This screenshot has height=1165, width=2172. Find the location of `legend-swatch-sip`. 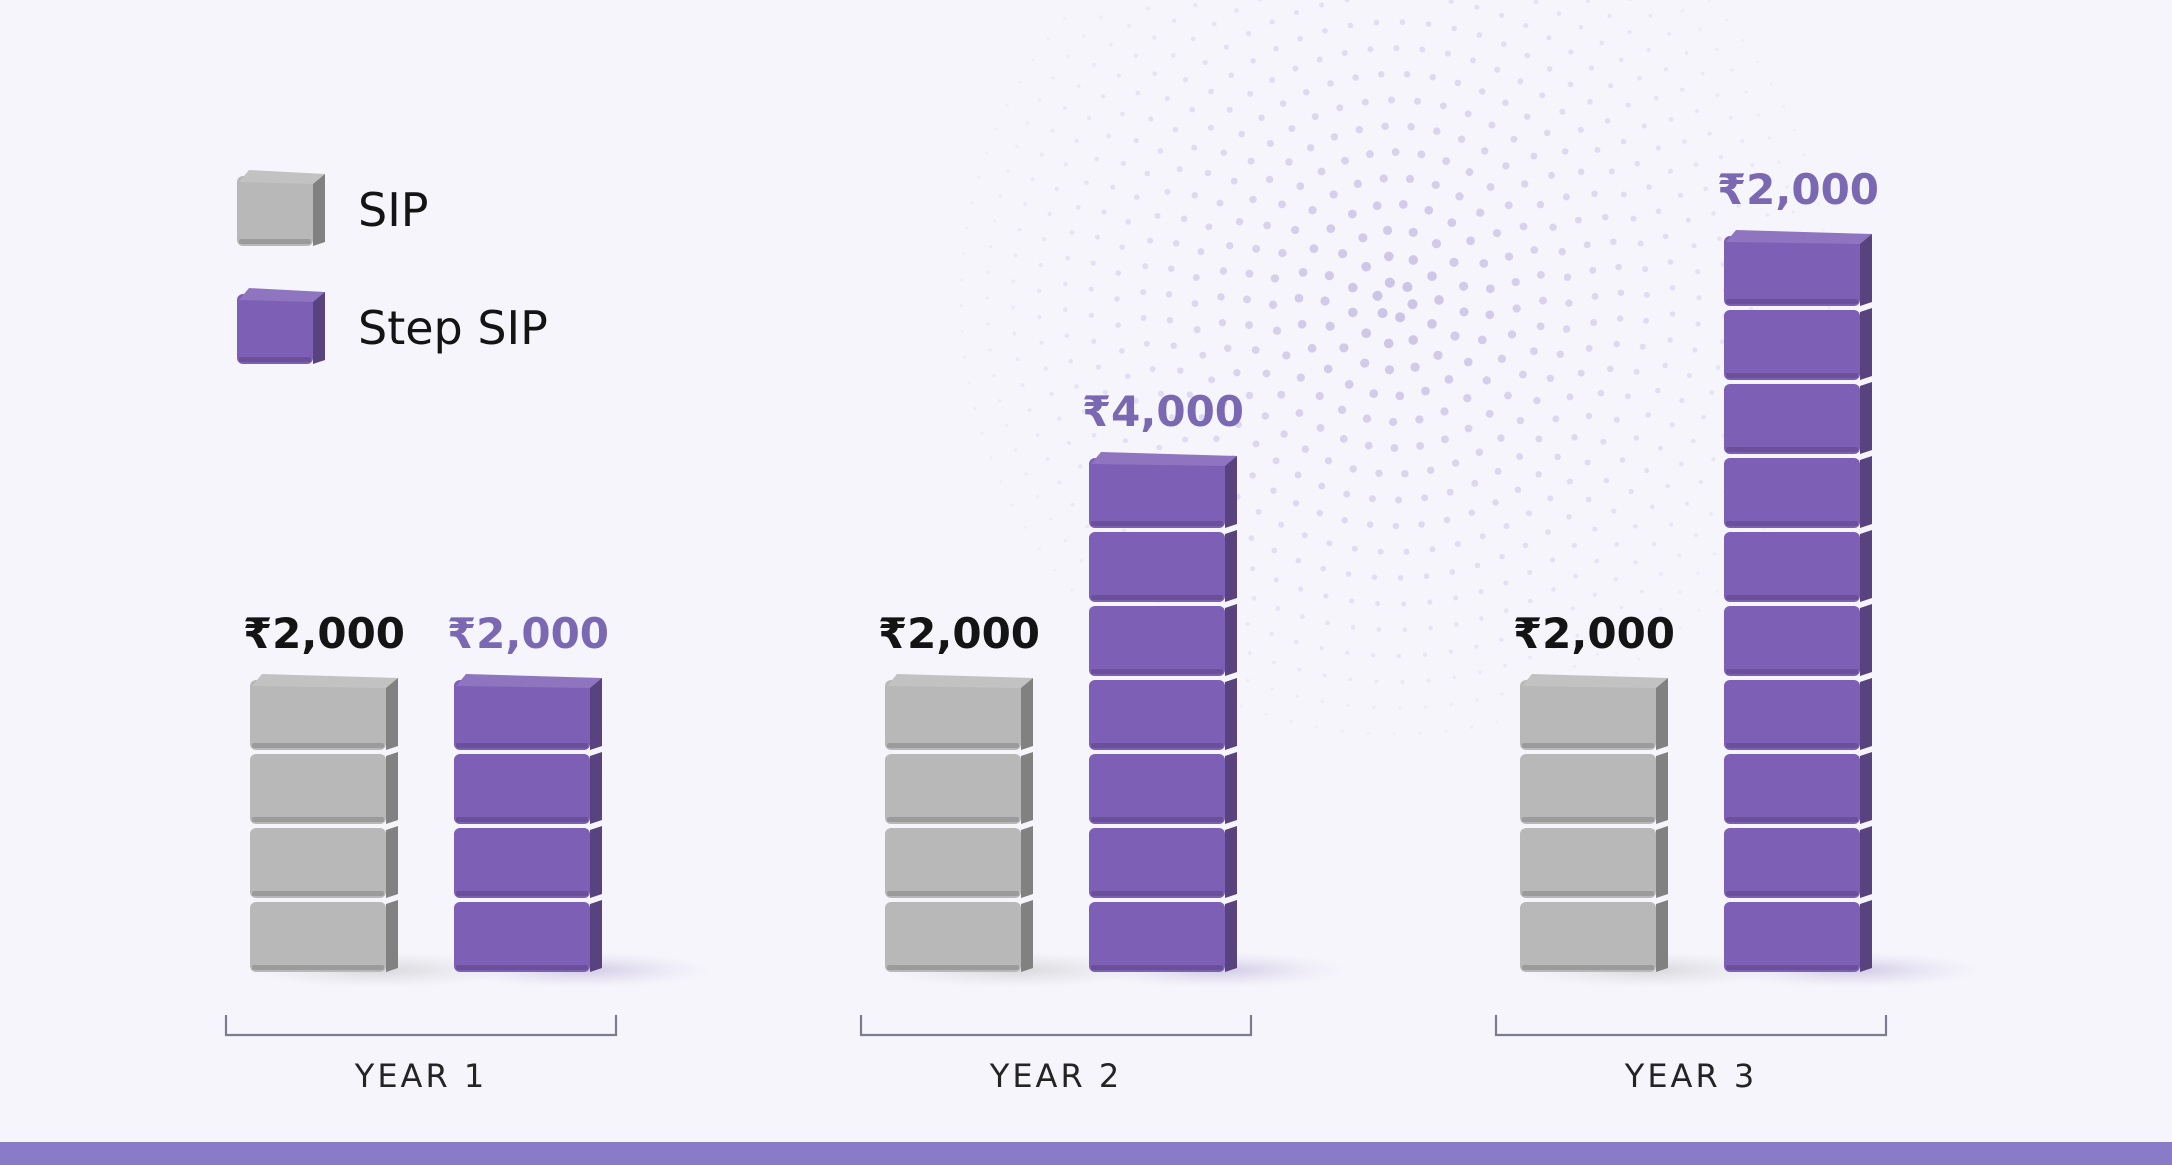

legend-swatch-sip is located at coordinates (281, 208).